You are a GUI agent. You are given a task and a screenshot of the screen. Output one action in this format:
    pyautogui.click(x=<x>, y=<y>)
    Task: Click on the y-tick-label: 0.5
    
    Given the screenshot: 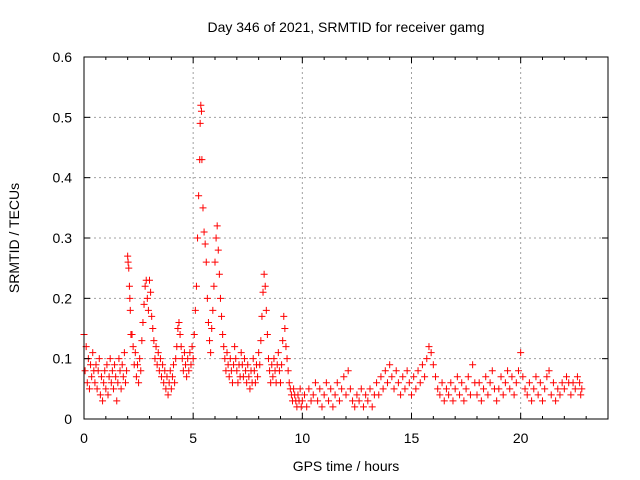 What is the action you would take?
    pyautogui.click(x=63, y=117)
    